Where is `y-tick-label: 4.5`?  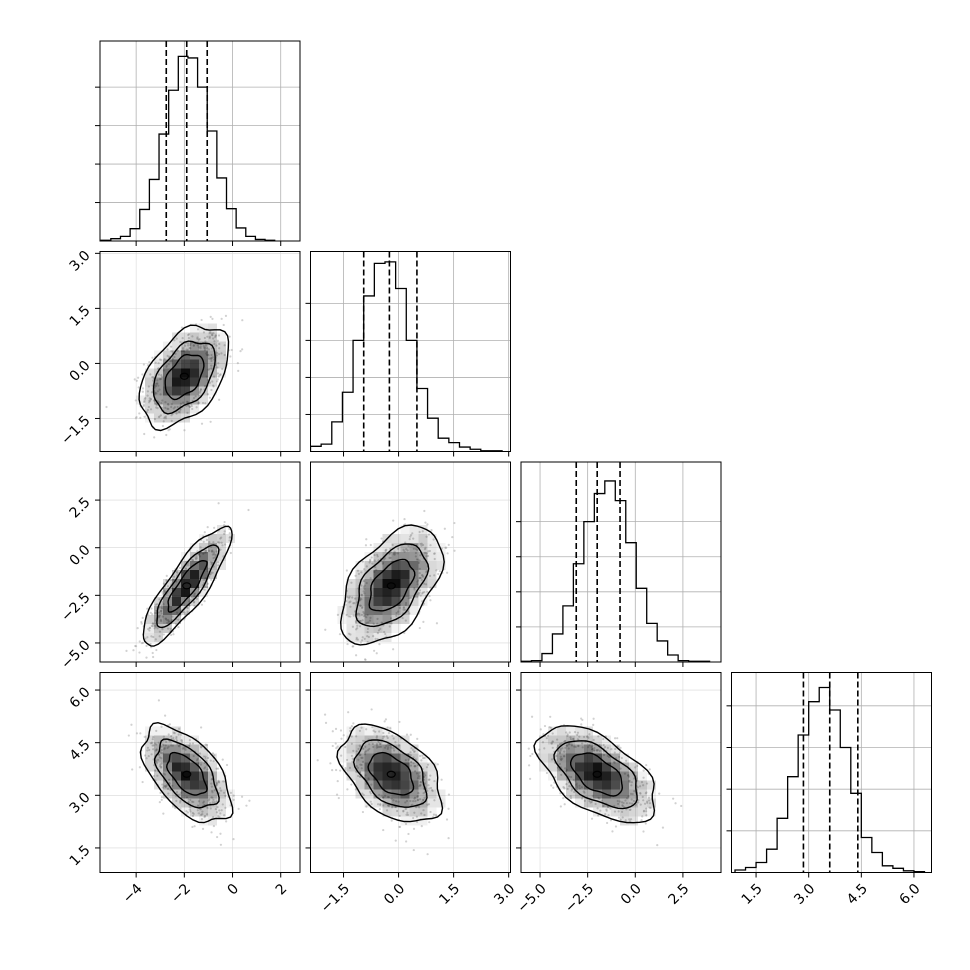
y-tick-label: 4.5 is located at coordinates (80, 750).